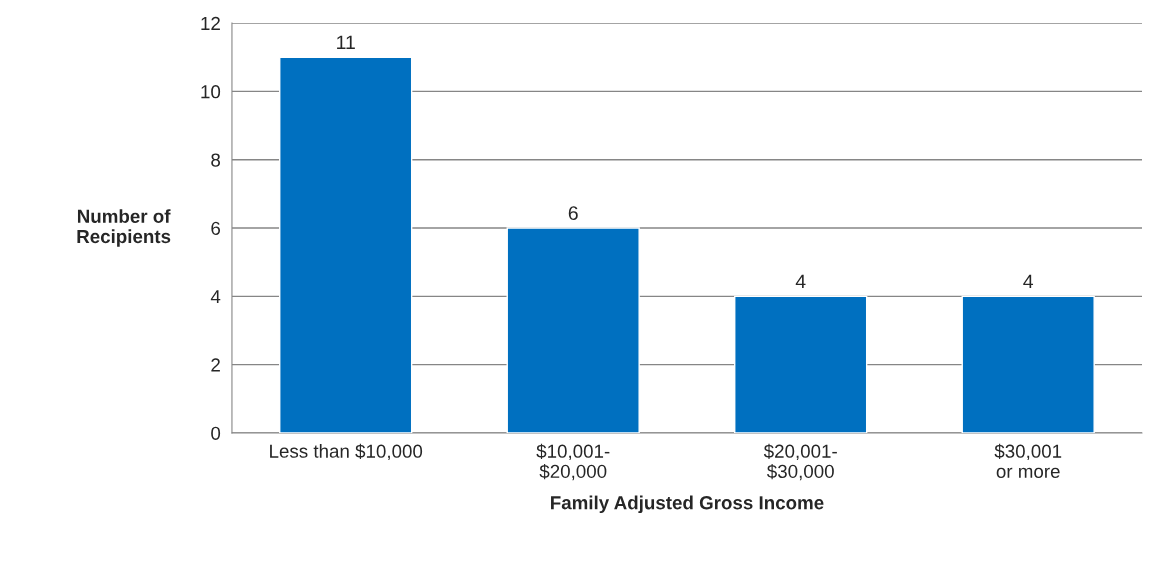  Describe the element at coordinates (124, 228) in the screenshot. I see `y-axis-title: Number of Recipients` at that location.